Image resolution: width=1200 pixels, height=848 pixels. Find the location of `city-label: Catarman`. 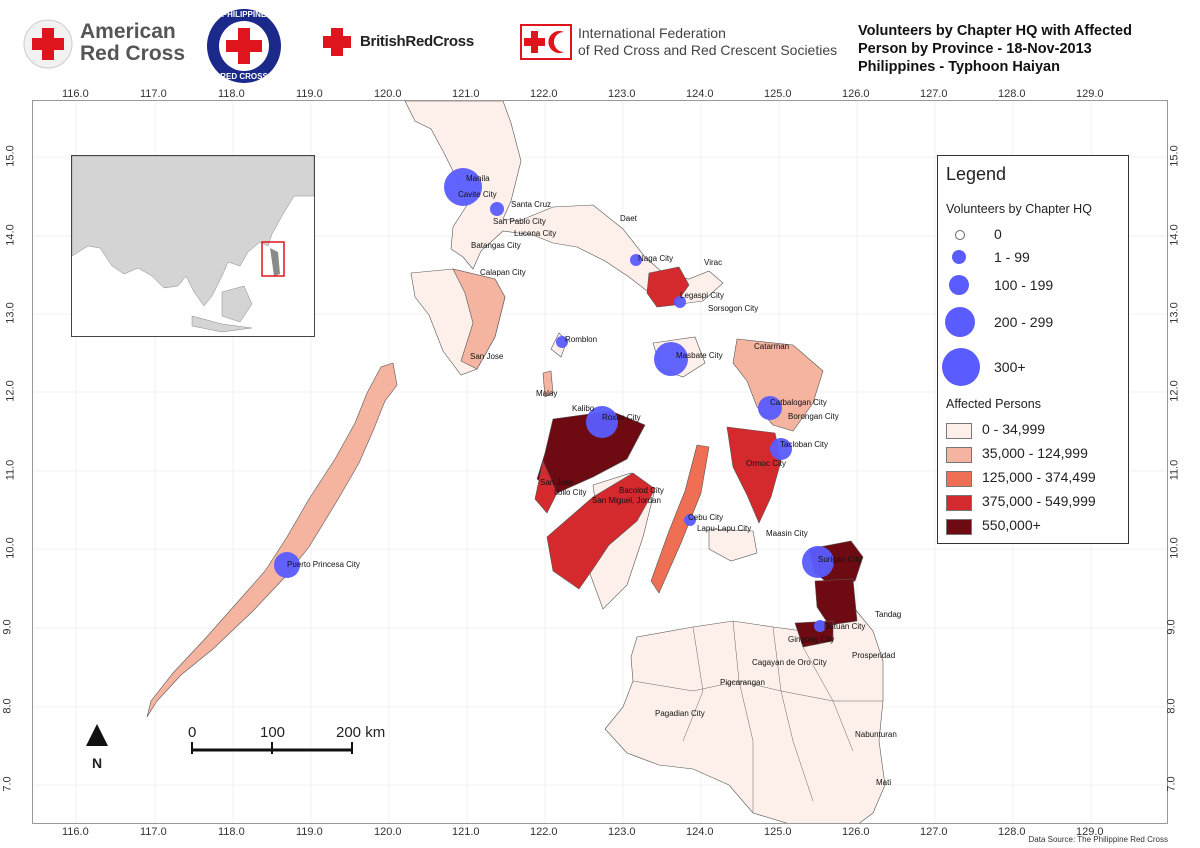

city-label: Catarman is located at coordinates (772, 346).